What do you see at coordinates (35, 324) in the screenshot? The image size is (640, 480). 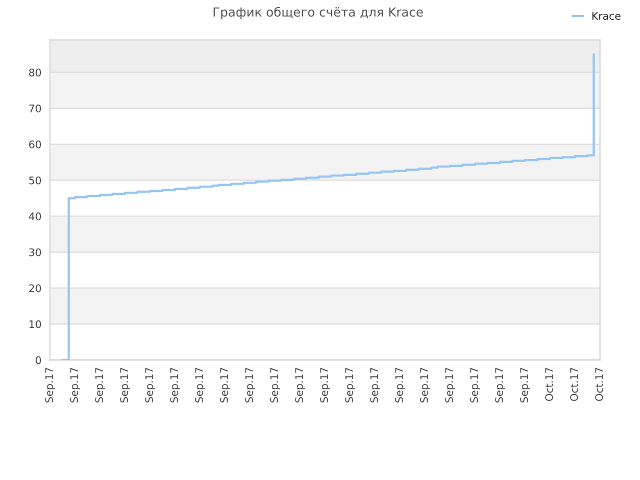 I see `y-tick-label: 10` at bounding box center [35, 324].